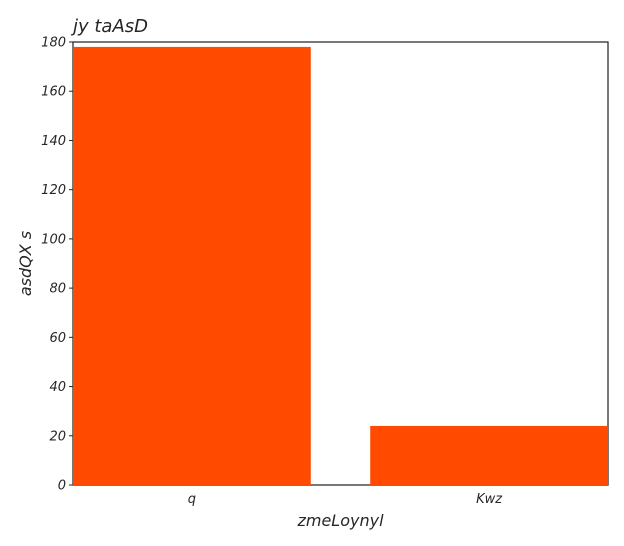  Describe the element at coordinates (346, 499) in the screenshot. I see `x-ticks-group: q Kwz` at that location.